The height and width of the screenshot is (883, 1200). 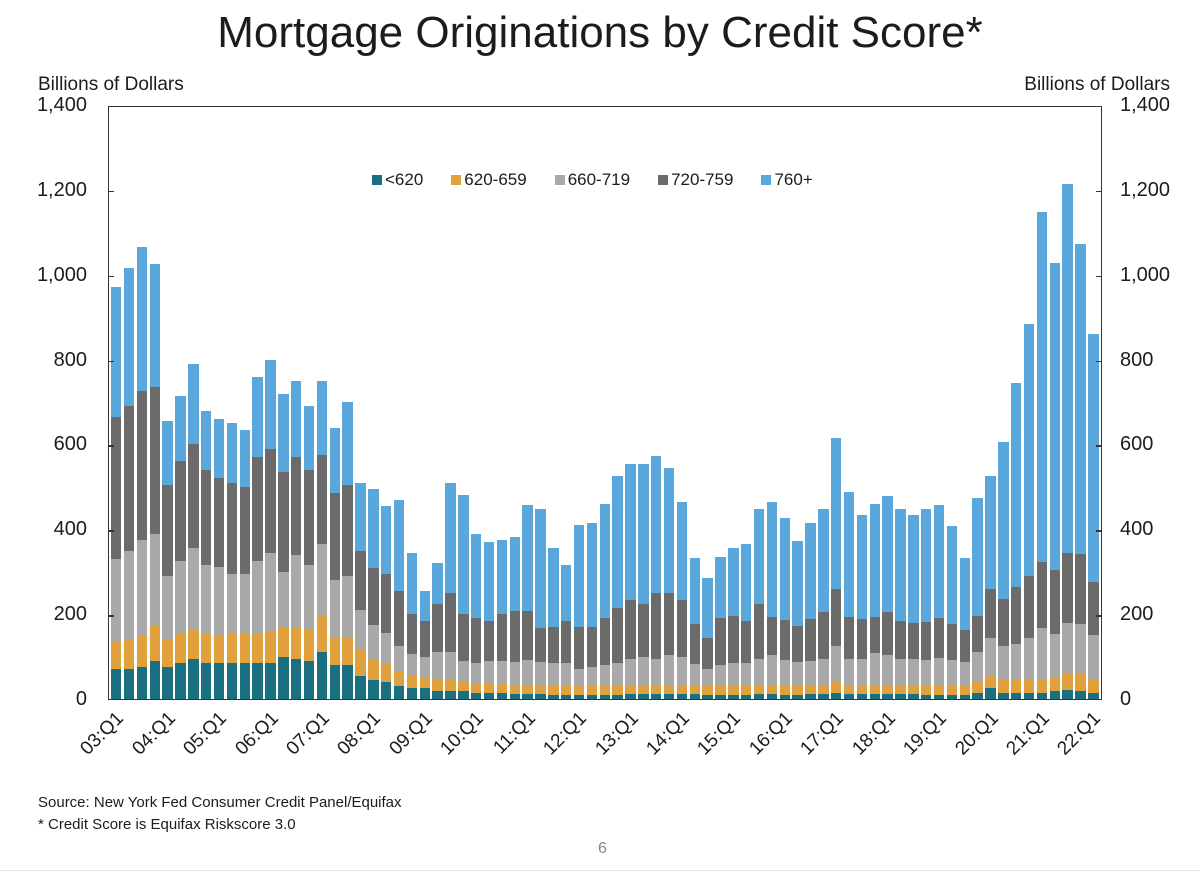 I want to click on bar-04:Q3, so click(x=193, y=531).